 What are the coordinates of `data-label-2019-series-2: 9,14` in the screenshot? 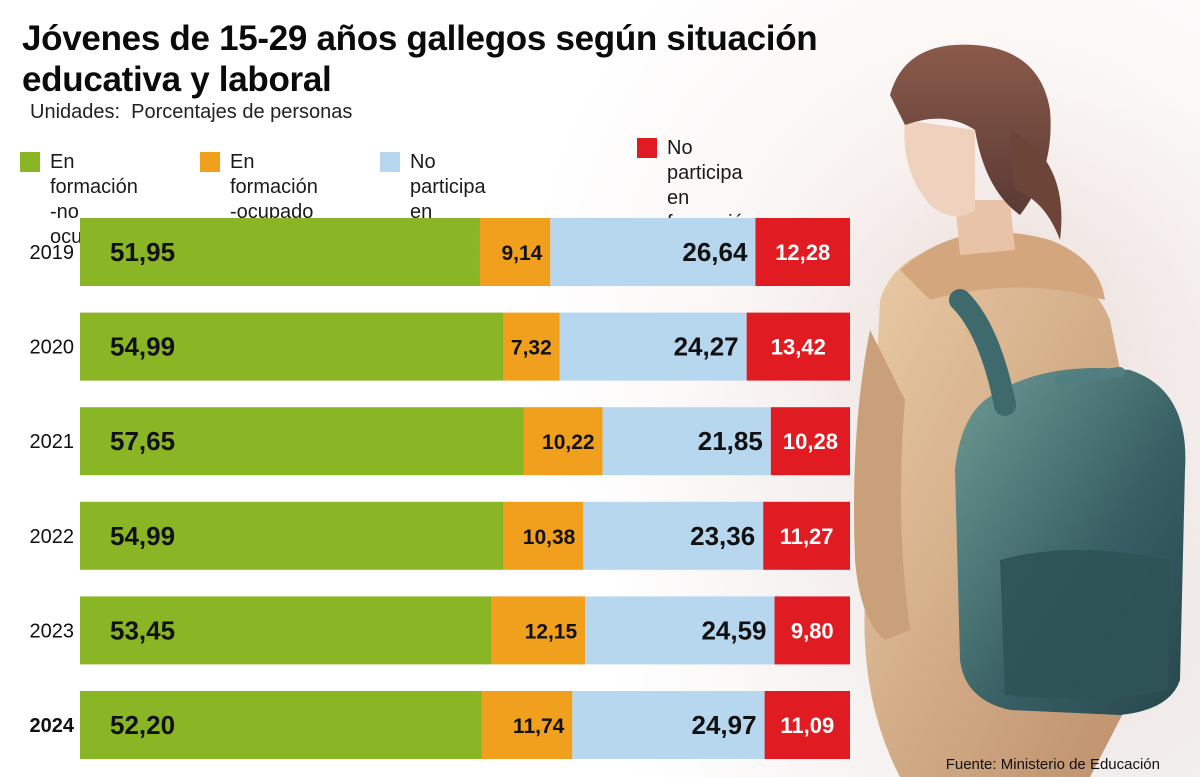 It's located at (521, 253).